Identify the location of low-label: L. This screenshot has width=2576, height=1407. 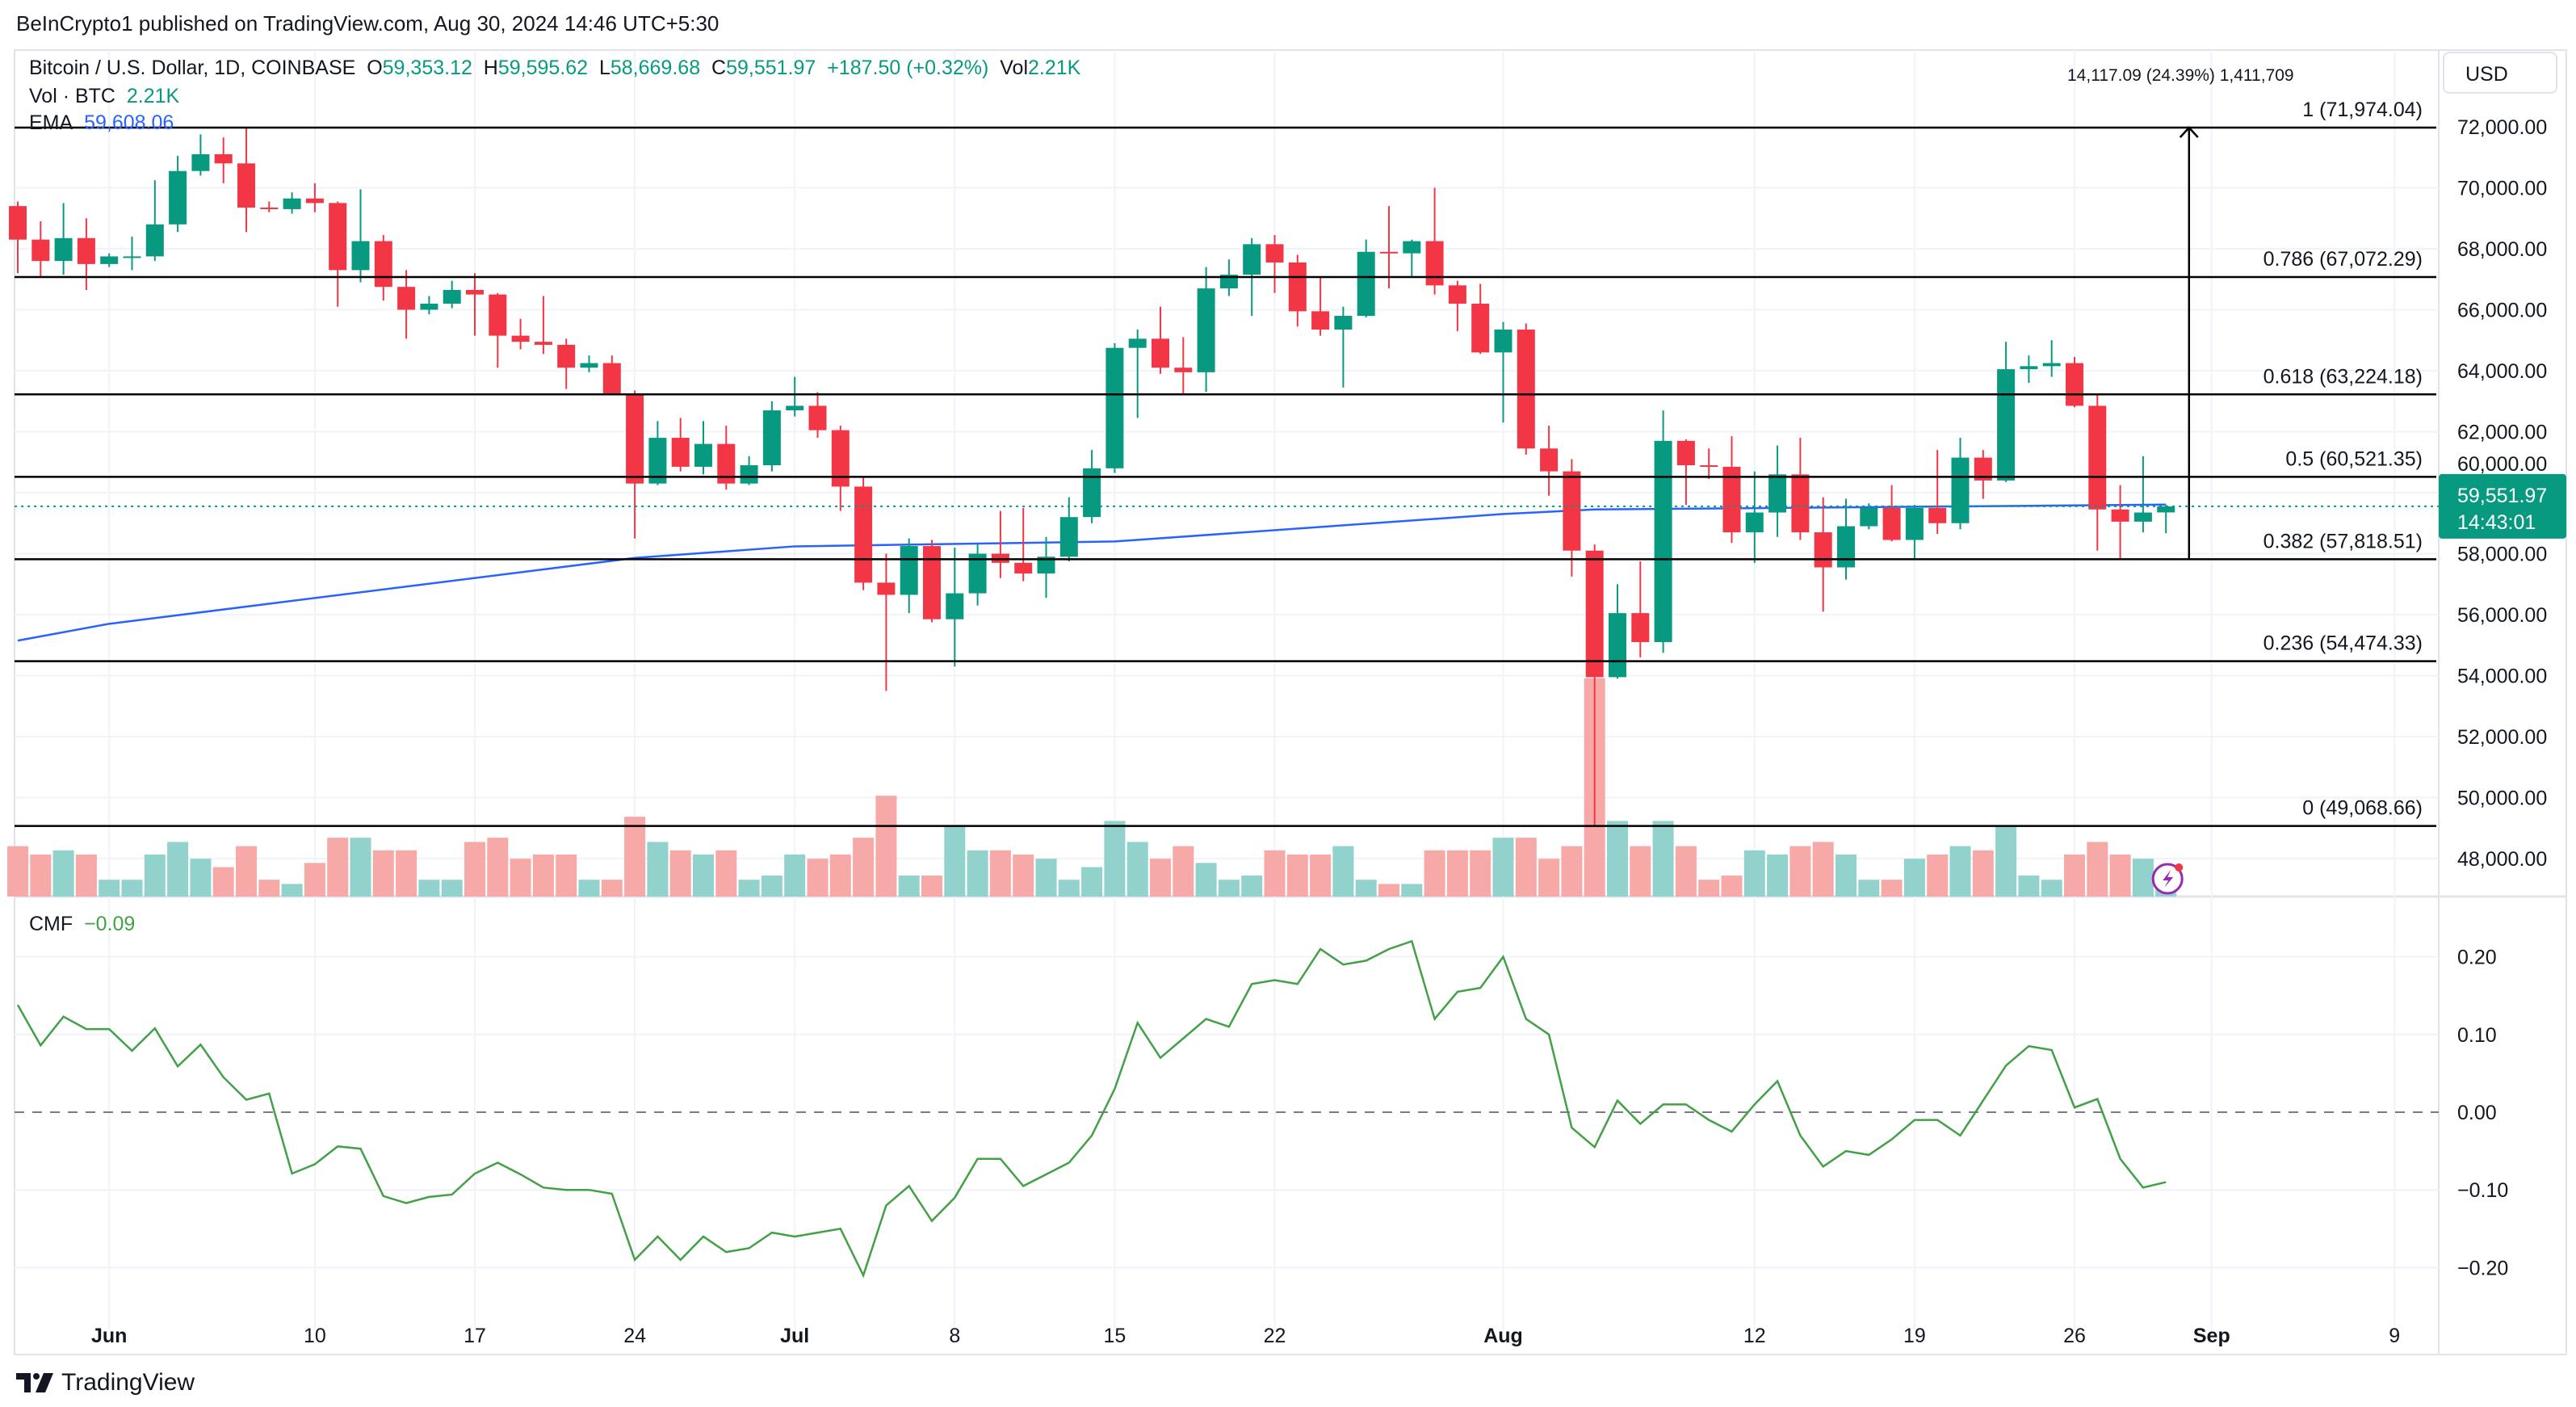
(604, 68).